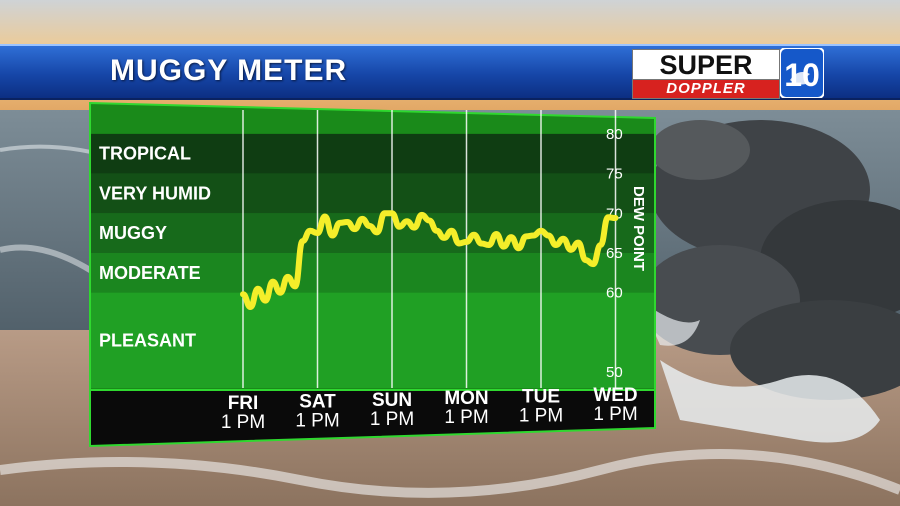 This screenshot has height=506, width=900. I want to click on page-title: MUGGY METER, so click(229, 70).